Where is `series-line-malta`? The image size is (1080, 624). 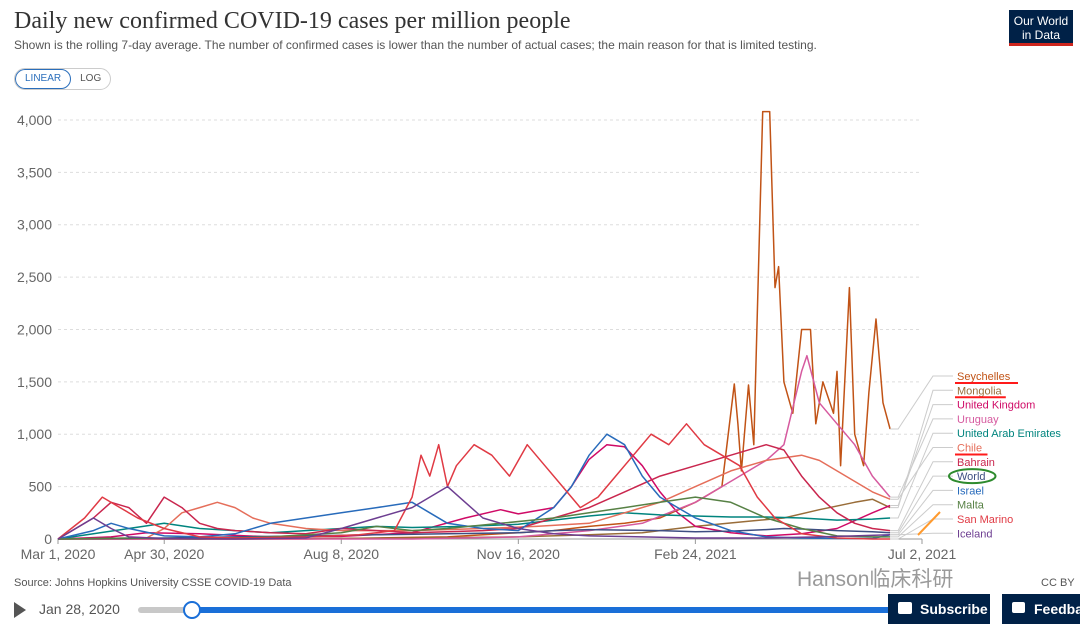
series-line-malta is located at coordinates (474, 518).